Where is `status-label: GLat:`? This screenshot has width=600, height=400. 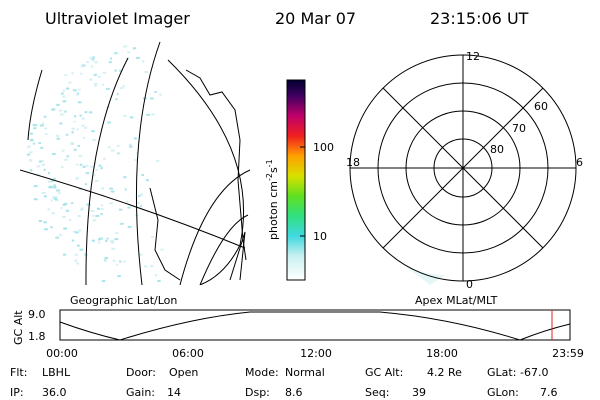 status-label: GLat: is located at coordinates (501, 372).